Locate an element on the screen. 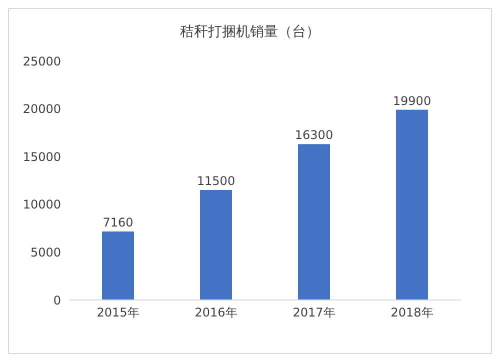 The width and height of the screenshot is (500, 362). x-tick-label: 2018年 is located at coordinates (412, 313).